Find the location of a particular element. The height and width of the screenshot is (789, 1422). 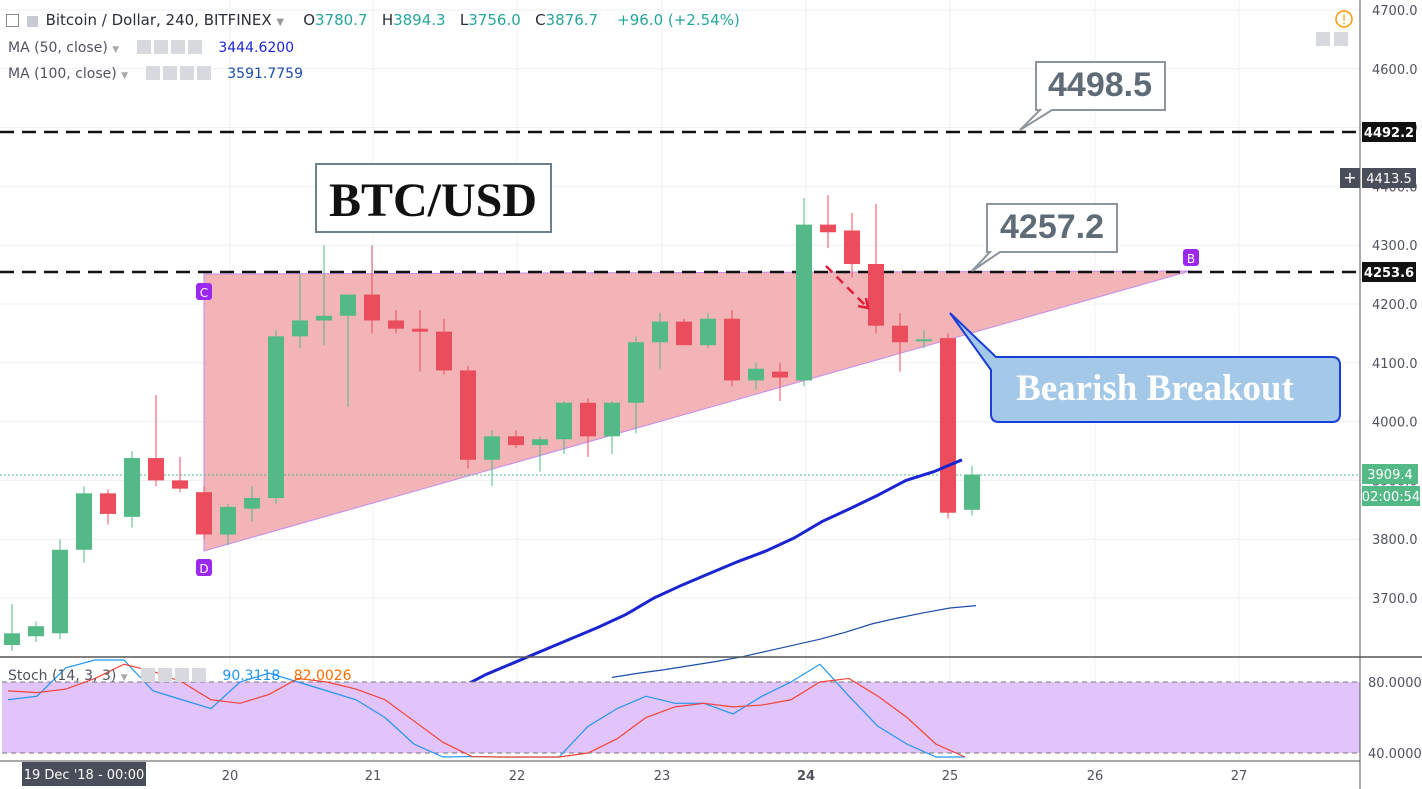

price-tag-crosshair-text: 4413.5 is located at coordinates (1389, 179).